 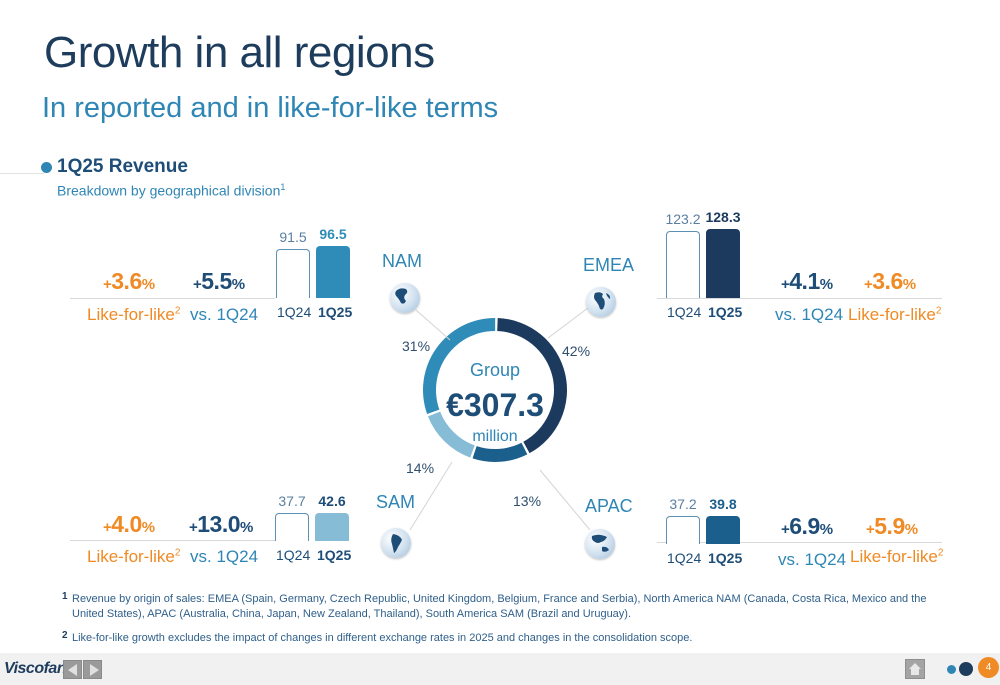 I want to click on section-subtitle-text: Breakdown by geographical division, so click(x=169, y=190).